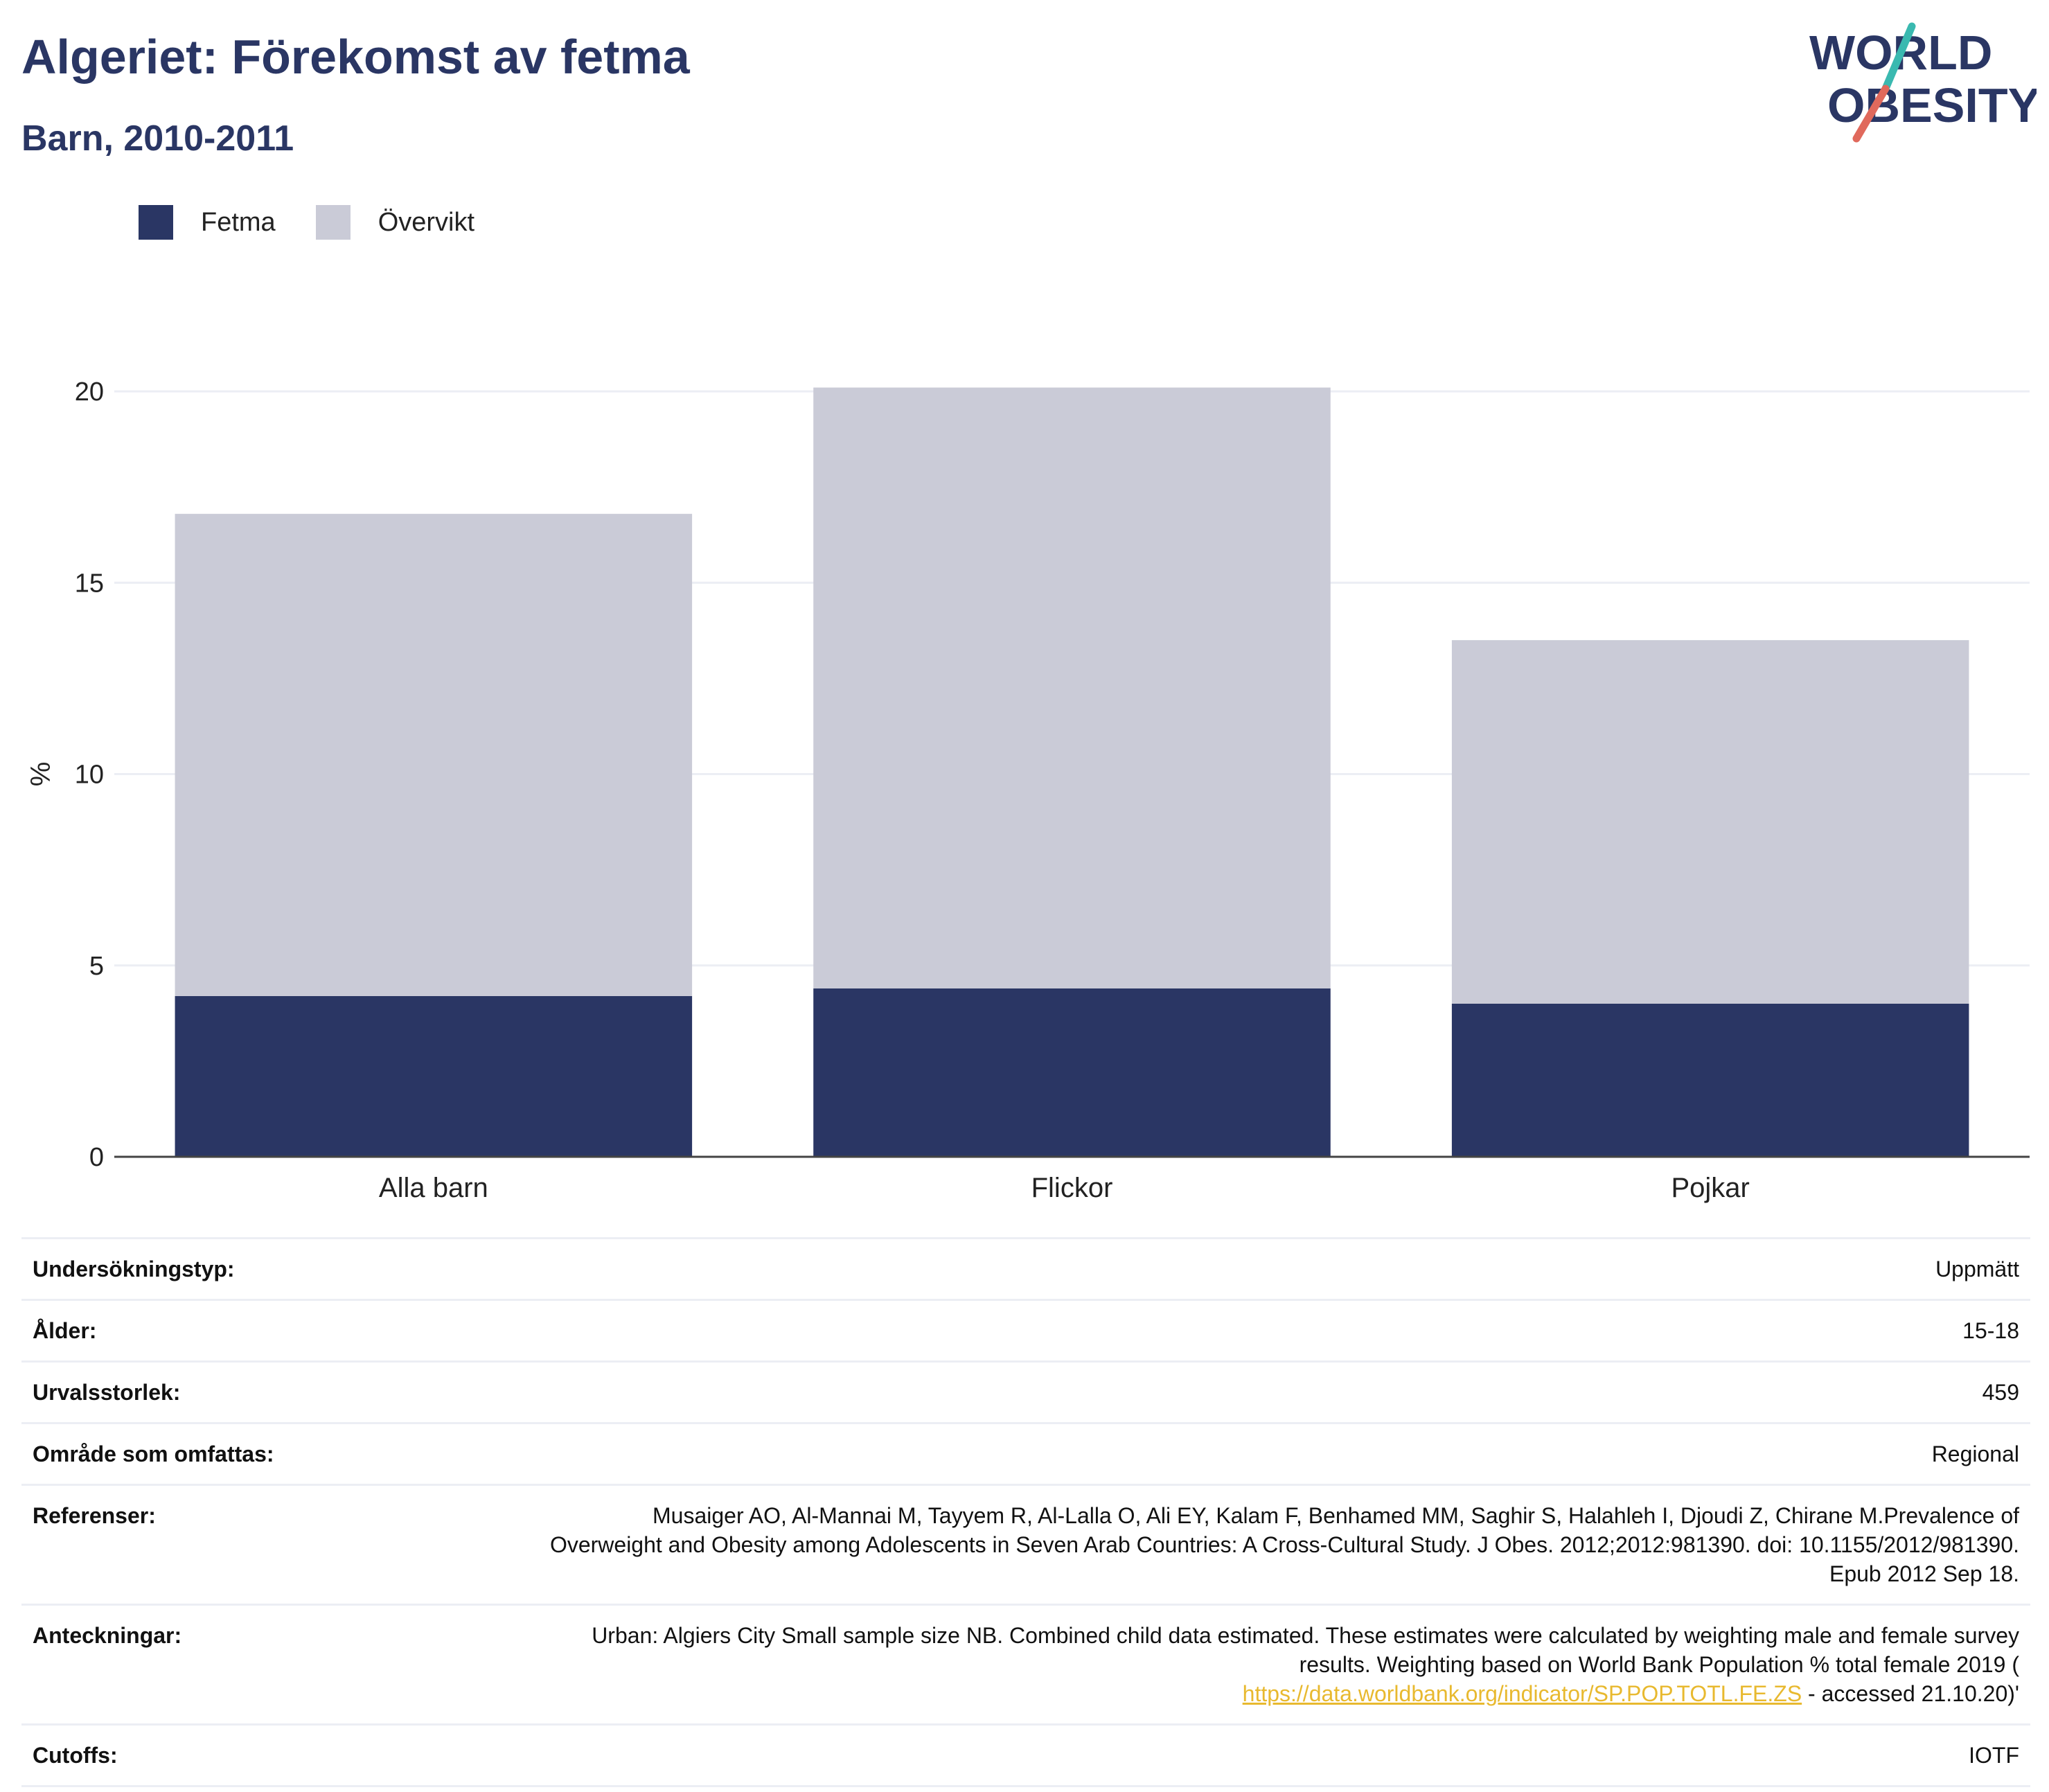 The width and height of the screenshot is (2049, 1792). Describe the element at coordinates (90, 583) in the screenshot. I see `y-tick-label: 15` at that location.